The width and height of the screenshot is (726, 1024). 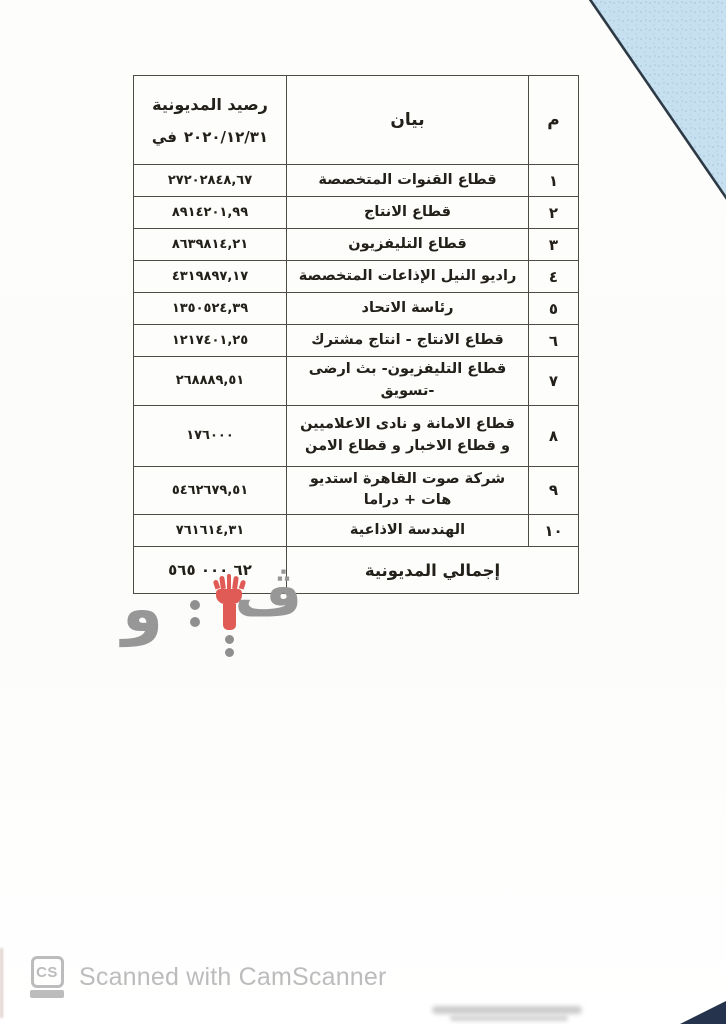 I want to click on balance-cell: ١٣٥٠٥٢٤,٣٩, so click(x=210, y=308).